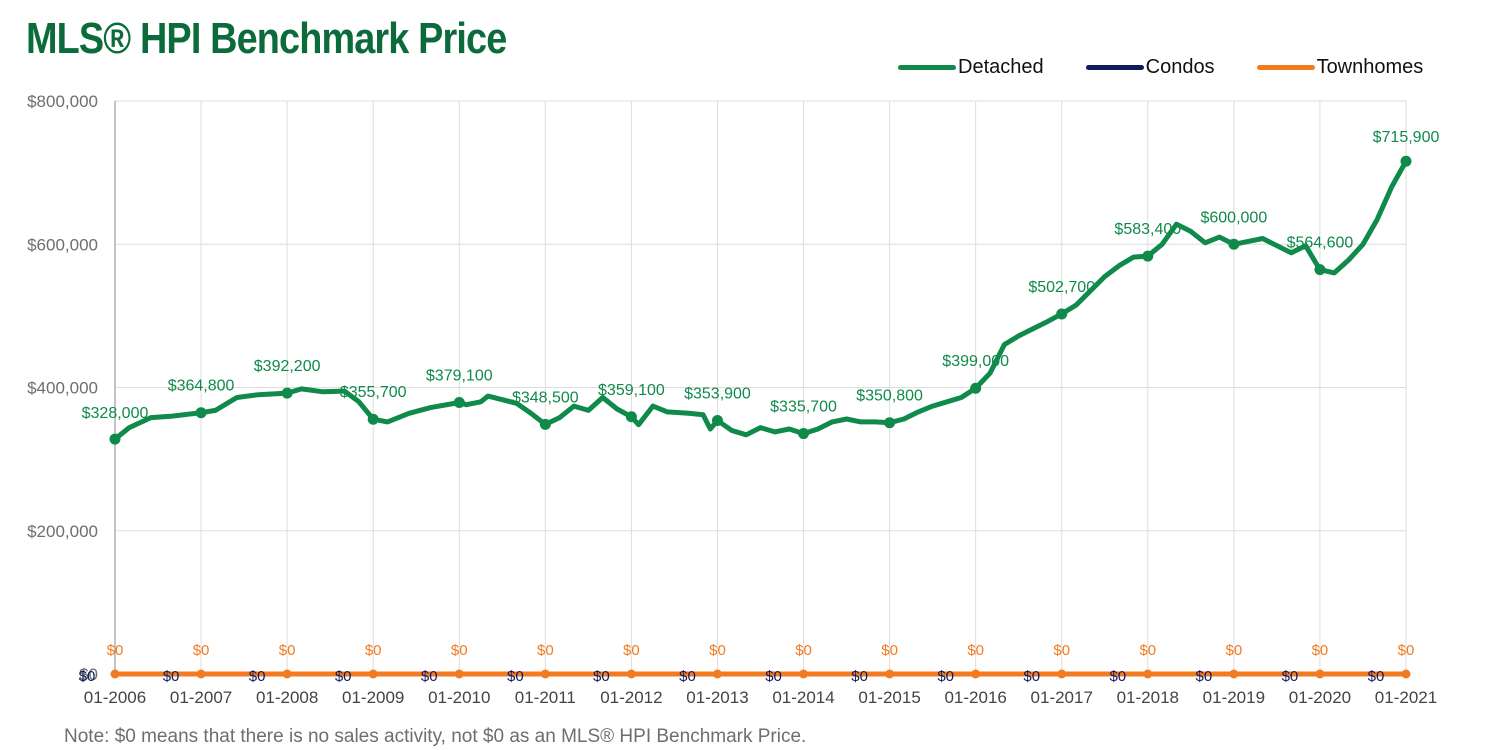 The image size is (1488, 750). Describe the element at coordinates (1320, 243) in the screenshot. I see `detached-data-label: $564,600` at that location.